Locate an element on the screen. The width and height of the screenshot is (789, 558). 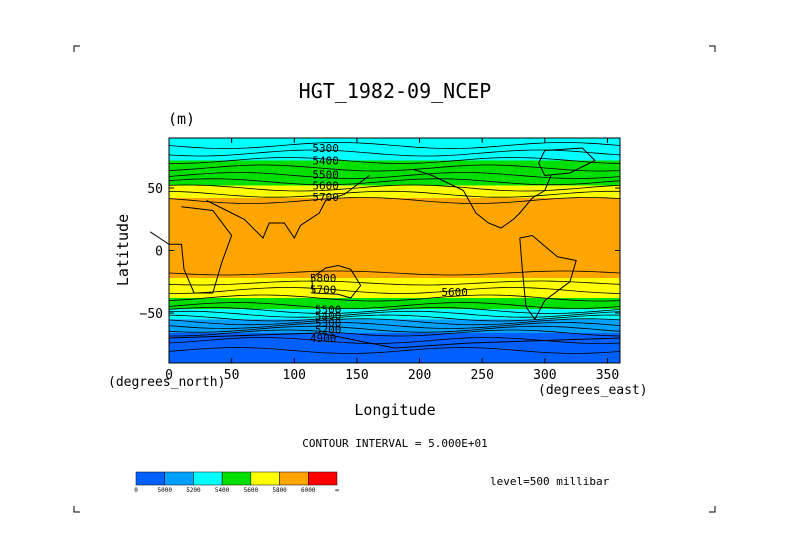
chart-title: HGT_1982-09_NCEP is located at coordinates (395, 91).